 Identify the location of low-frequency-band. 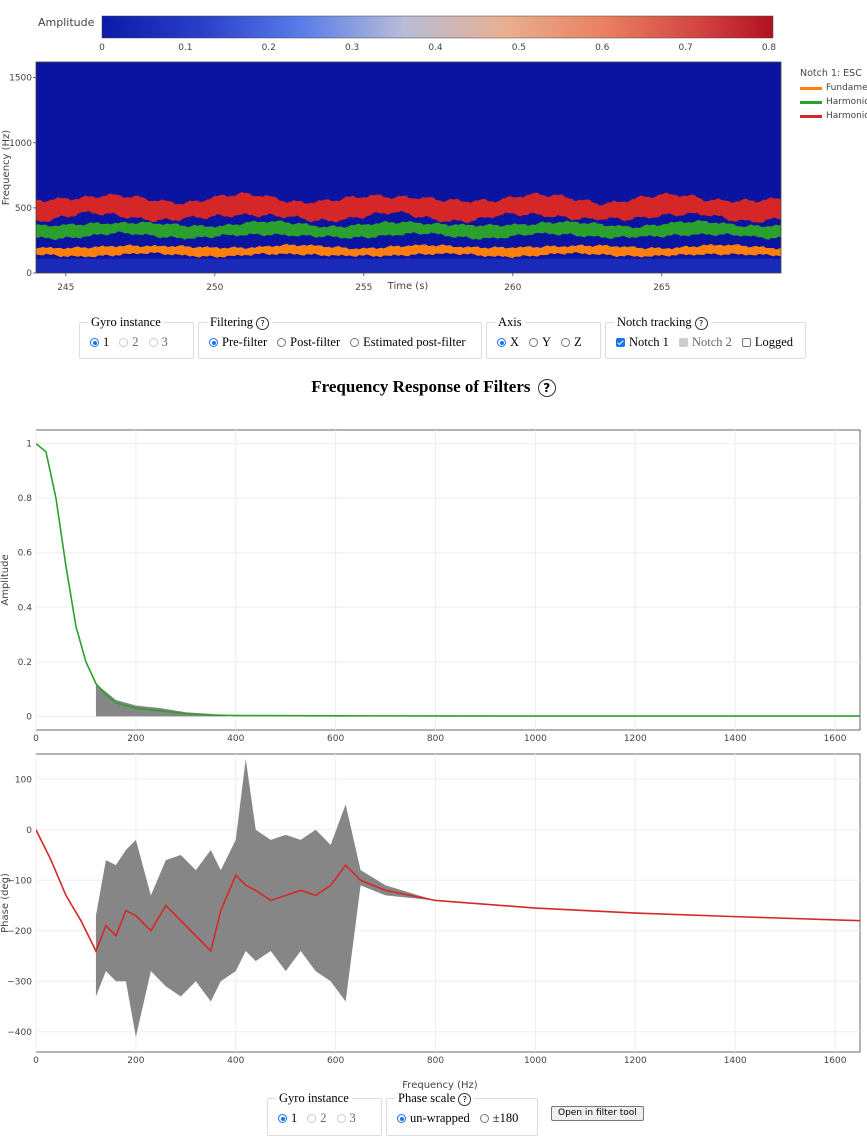
(408, 265).